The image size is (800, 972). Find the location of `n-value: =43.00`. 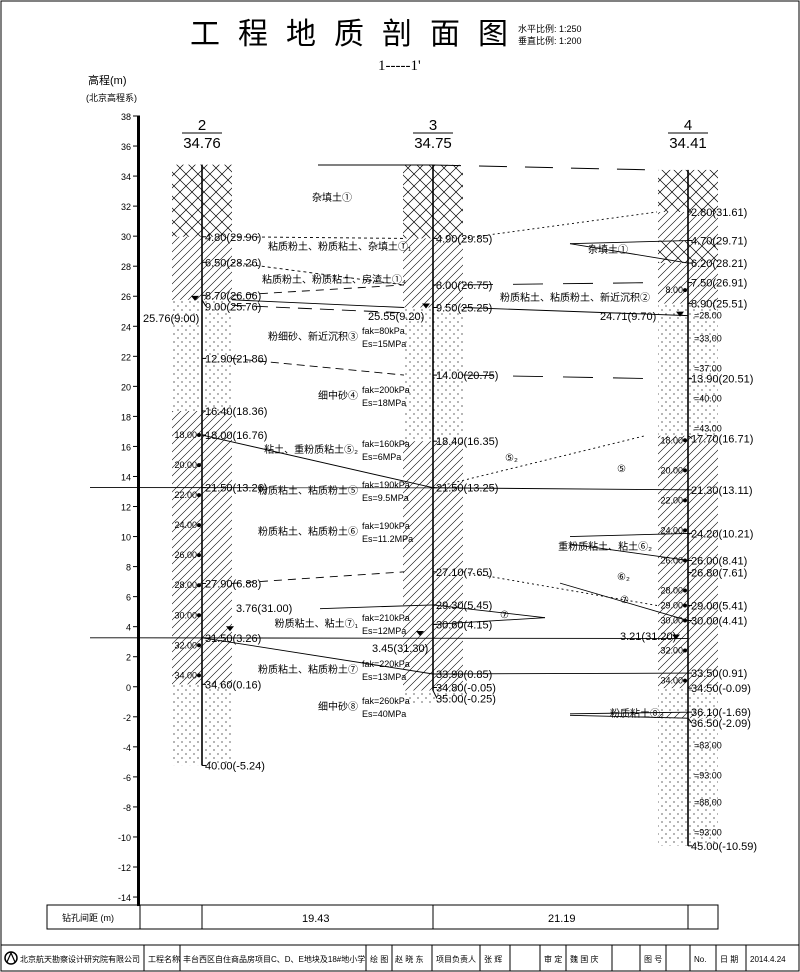

n-value: =43.00 is located at coordinates (708, 428).